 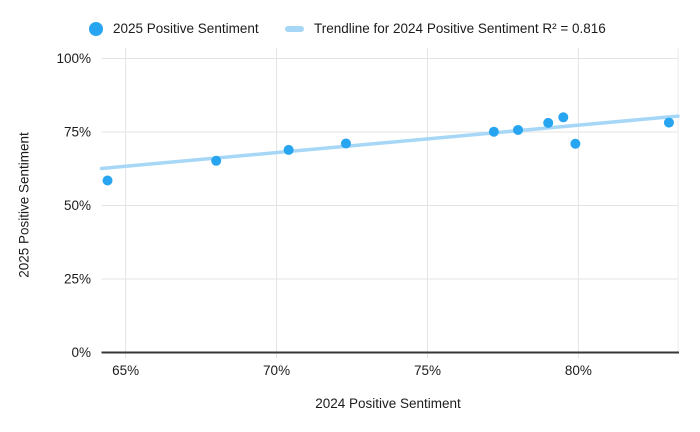 What do you see at coordinates (77, 205) in the screenshot?
I see `y-tick-label: 50%` at bounding box center [77, 205].